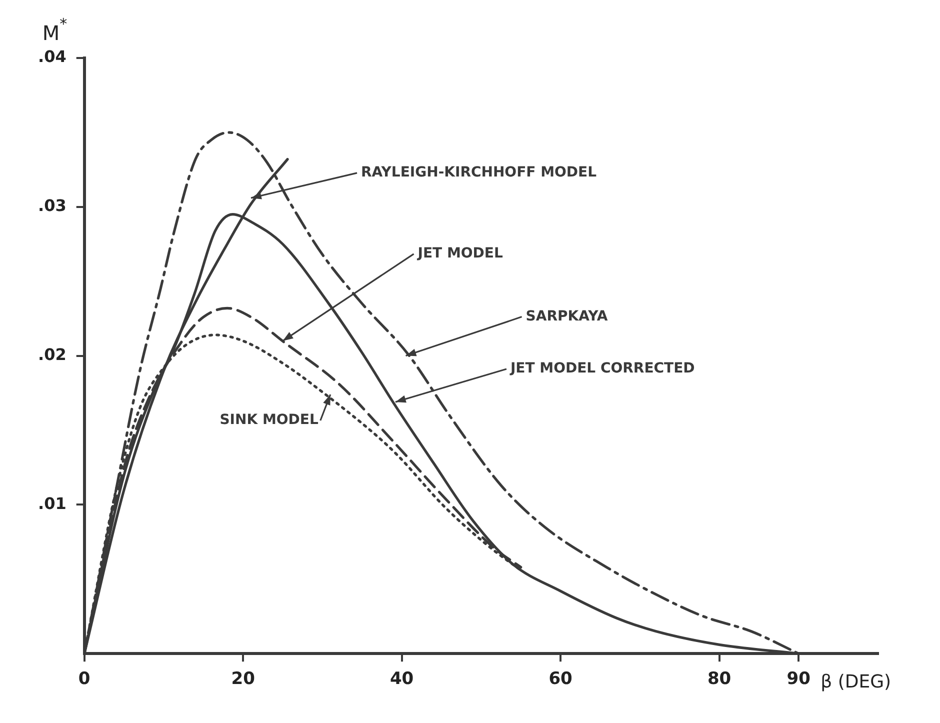 The height and width of the screenshot is (723, 940). I want to click on x-tick-label: 40, so click(402, 679).